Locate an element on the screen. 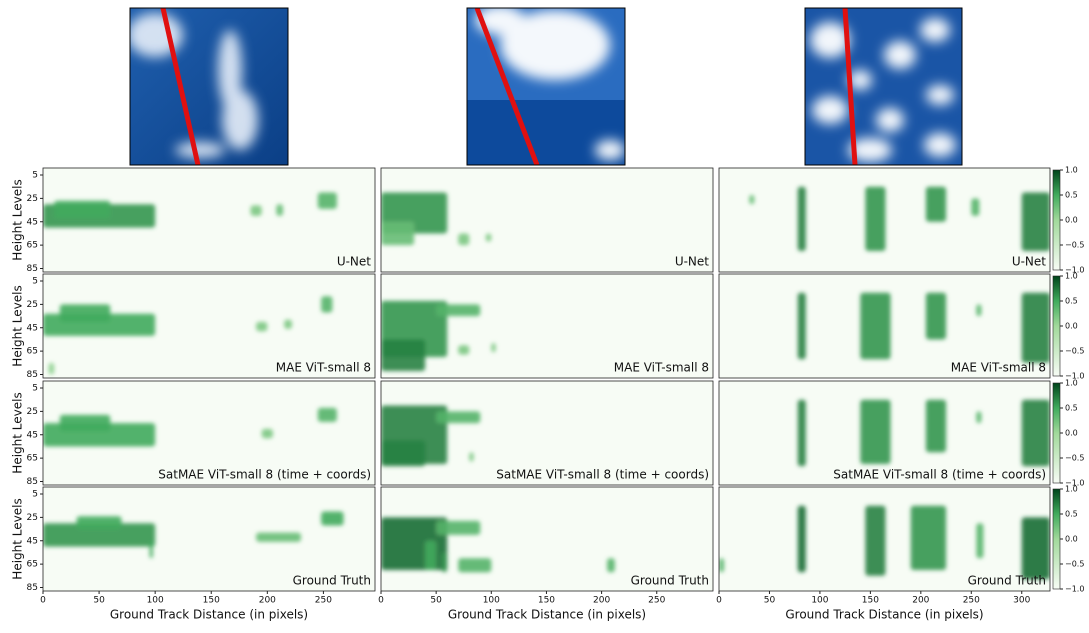 This screenshot has width=1089, height=633. colorbar-tick-label: 0.5 is located at coordinates (1071, 195).